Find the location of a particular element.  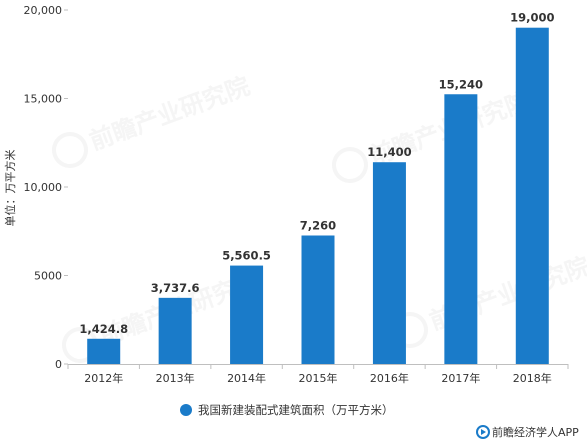

legend-marker is located at coordinates (186, 410).